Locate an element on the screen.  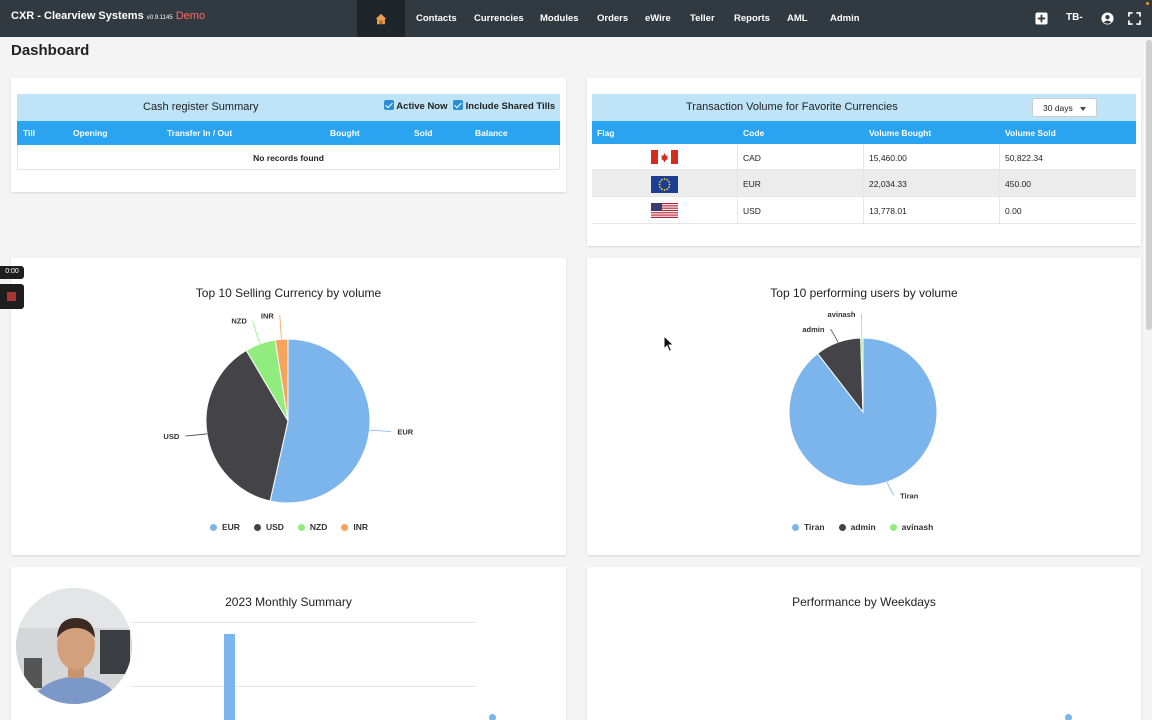
col-bought: Bought is located at coordinates (345, 133).